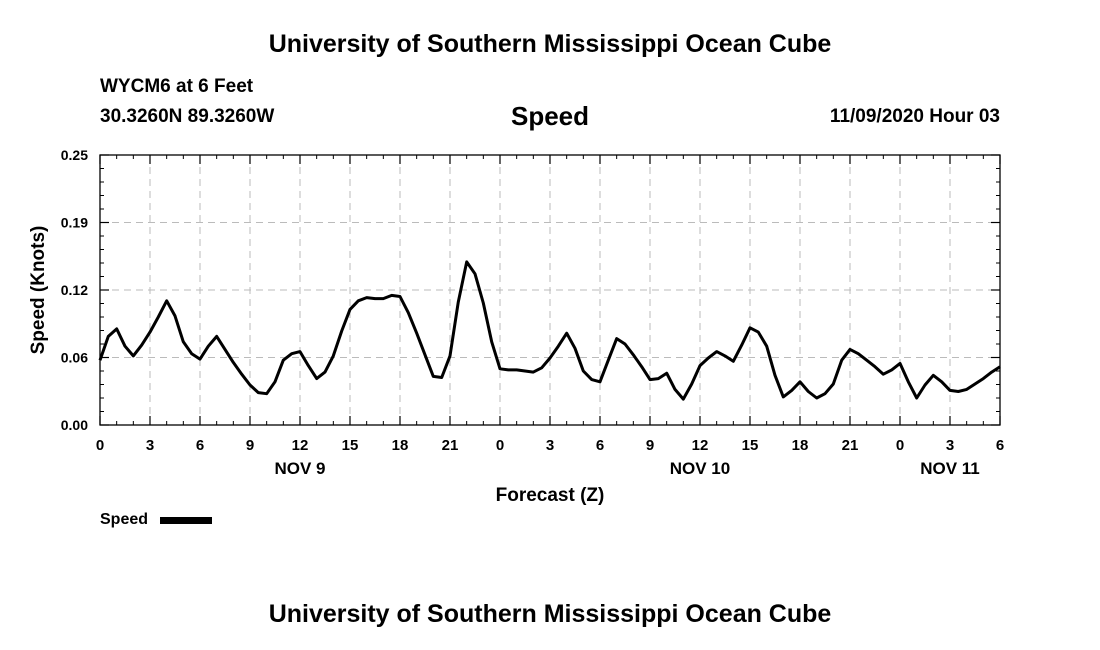  Describe the element at coordinates (186, 520) in the screenshot. I see `legend-swatch` at that location.